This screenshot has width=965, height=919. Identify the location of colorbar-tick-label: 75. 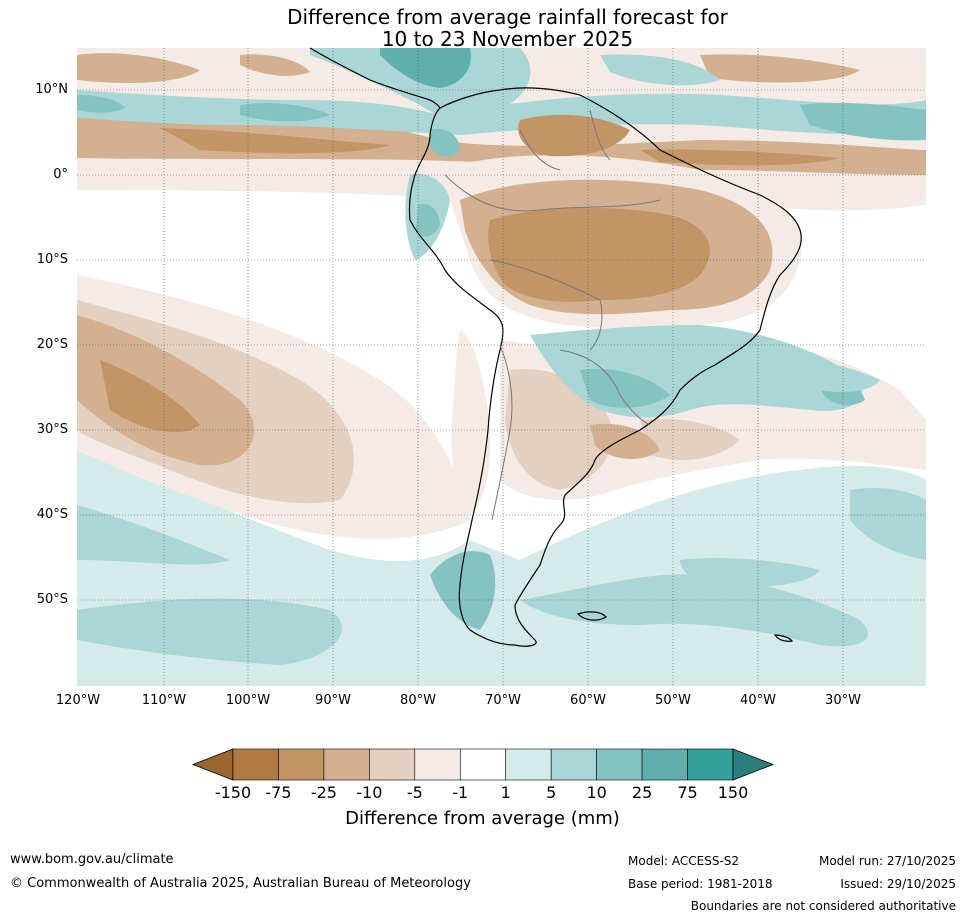
(687, 792).